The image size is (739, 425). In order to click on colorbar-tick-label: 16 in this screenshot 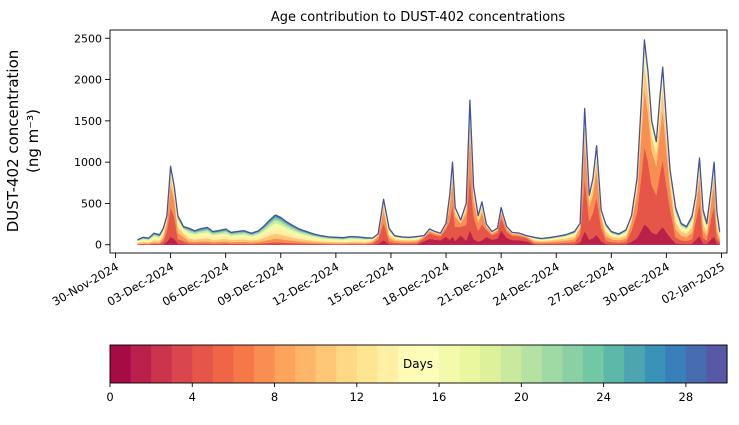, I will do `click(439, 397)`.